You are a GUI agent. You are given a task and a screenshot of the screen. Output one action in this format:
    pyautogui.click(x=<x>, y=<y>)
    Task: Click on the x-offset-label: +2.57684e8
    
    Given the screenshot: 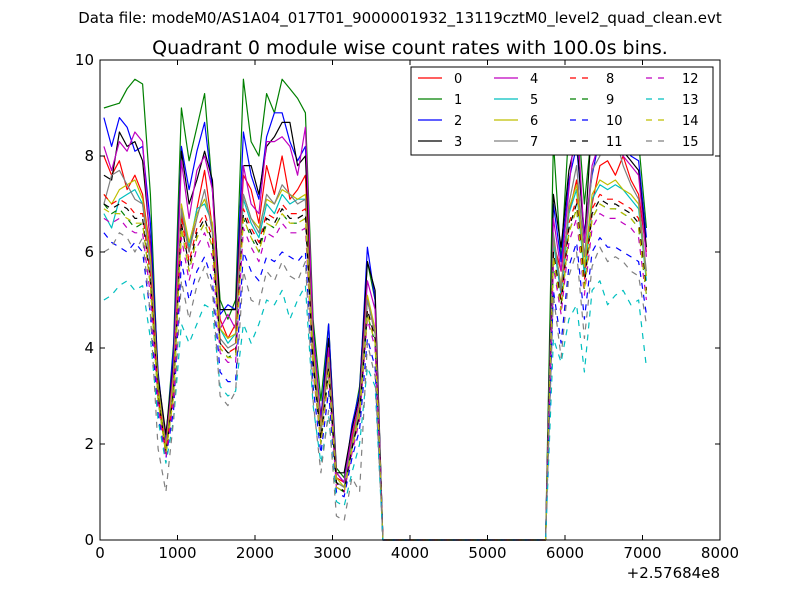 What is the action you would take?
    pyautogui.click(x=673, y=573)
    